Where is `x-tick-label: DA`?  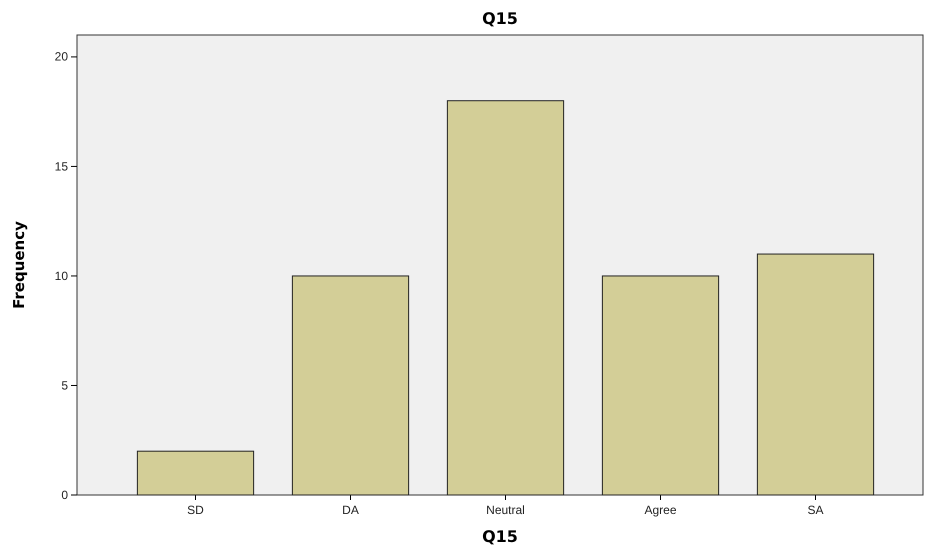
x-tick-label: DA is located at coordinates (350, 509).